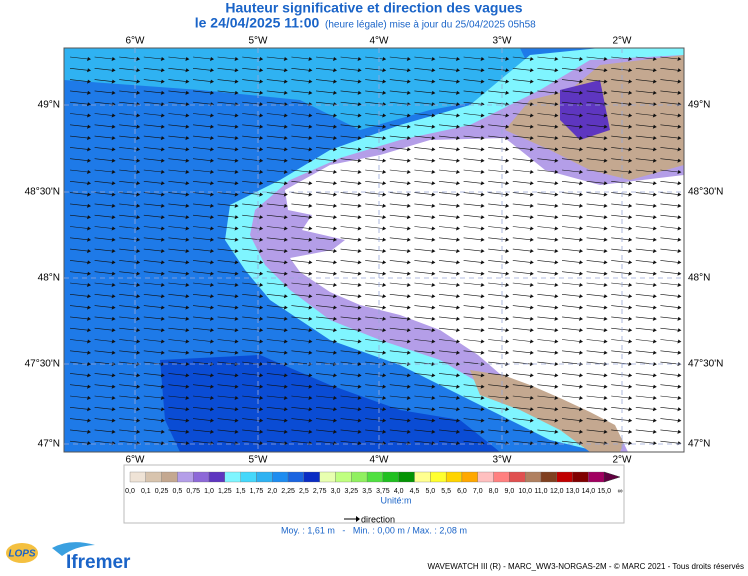 The height and width of the screenshot is (576, 748). I want to click on lon-label: 5°W, so click(259, 460).